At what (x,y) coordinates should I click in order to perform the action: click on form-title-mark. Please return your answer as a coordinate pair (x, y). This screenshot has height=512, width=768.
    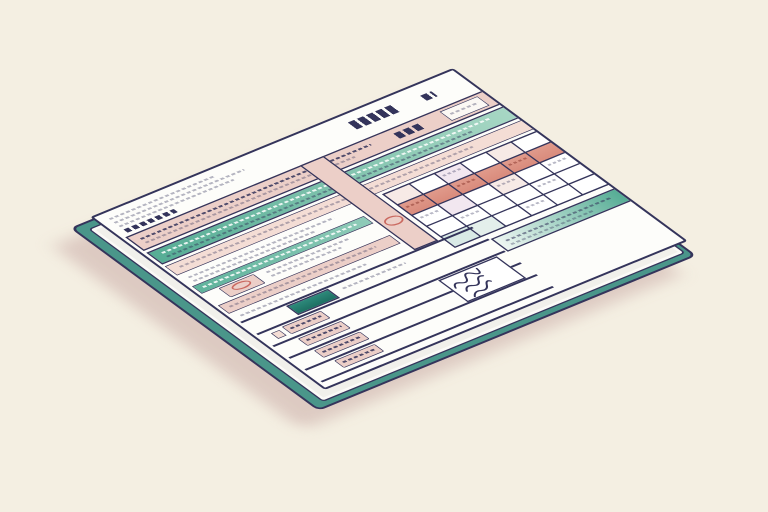
    Looking at the image, I should click on (428, 96).